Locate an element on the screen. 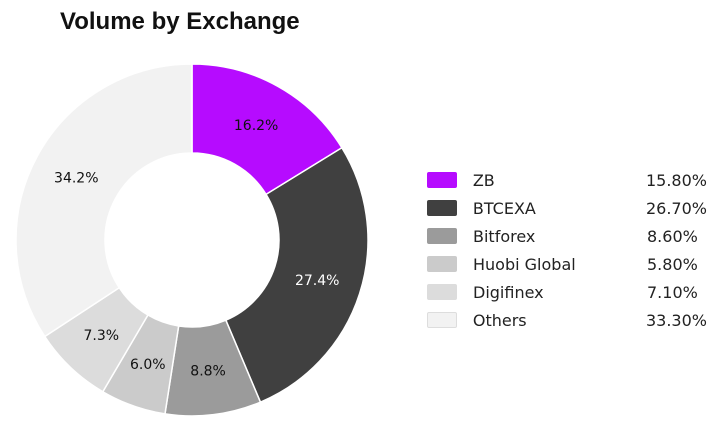 This screenshot has height=424, width=726. legend-item-others: Others 33.30% is located at coordinates (567, 320).